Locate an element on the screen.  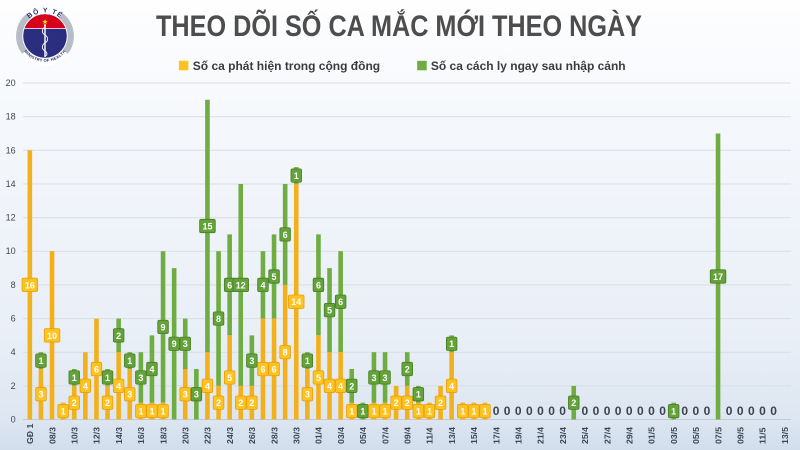
svg-text: 16 is located at coordinates (30, 285).